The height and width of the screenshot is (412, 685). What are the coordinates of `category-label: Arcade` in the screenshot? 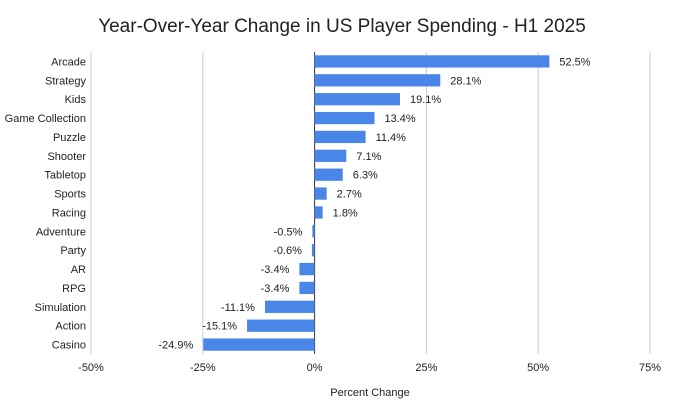 It's located at (68, 62).